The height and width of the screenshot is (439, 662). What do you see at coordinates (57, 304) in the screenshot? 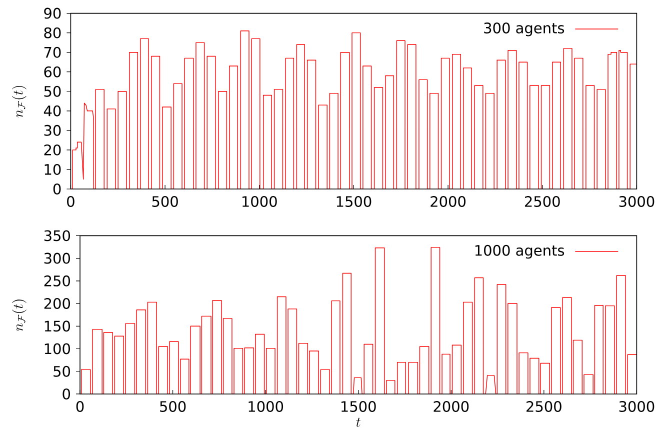
I see `y-tick-label: 200` at bounding box center [57, 304].